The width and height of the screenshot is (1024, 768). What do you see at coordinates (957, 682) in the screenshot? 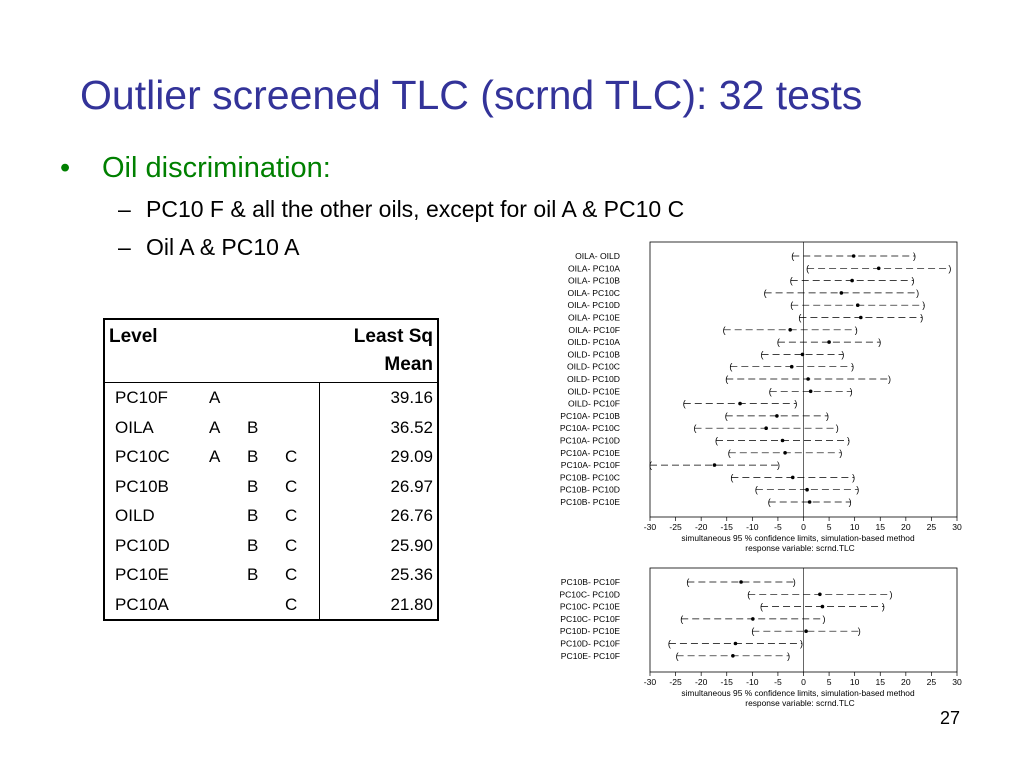
I see `x-tick-label: 30` at bounding box center [957, 682].